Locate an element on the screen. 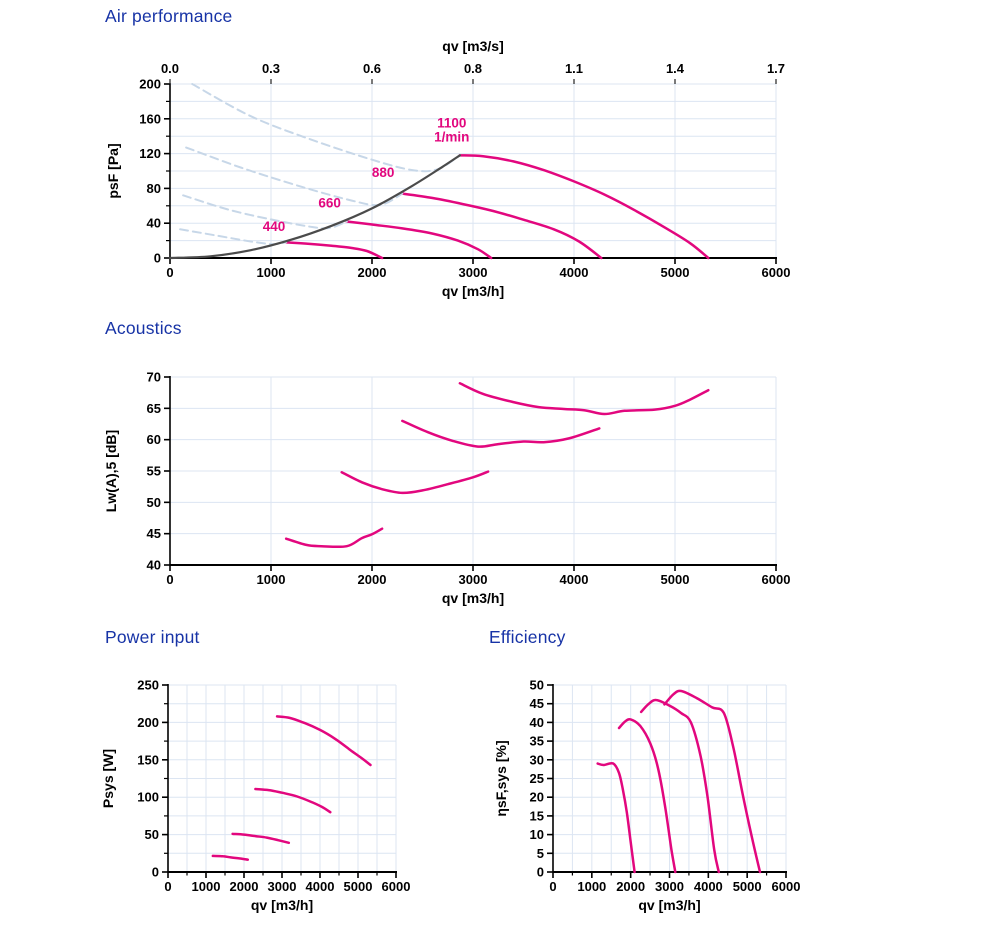 The image size is (1000, 930). air-performance-title: Air performance is located at coordinates (169, 16).